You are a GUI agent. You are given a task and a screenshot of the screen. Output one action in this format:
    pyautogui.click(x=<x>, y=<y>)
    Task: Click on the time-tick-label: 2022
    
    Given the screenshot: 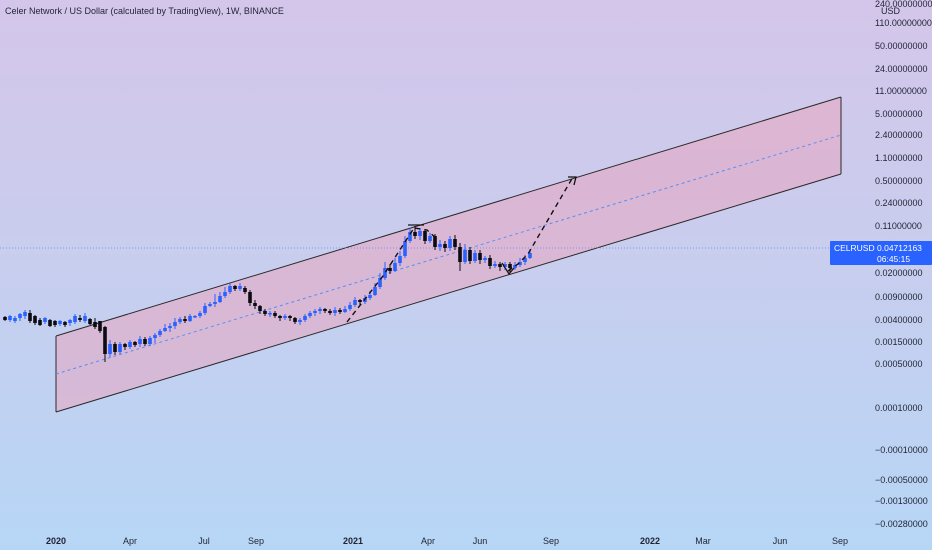 What is the action you would take?
    pyautogui.click(x=650, y=541)
    